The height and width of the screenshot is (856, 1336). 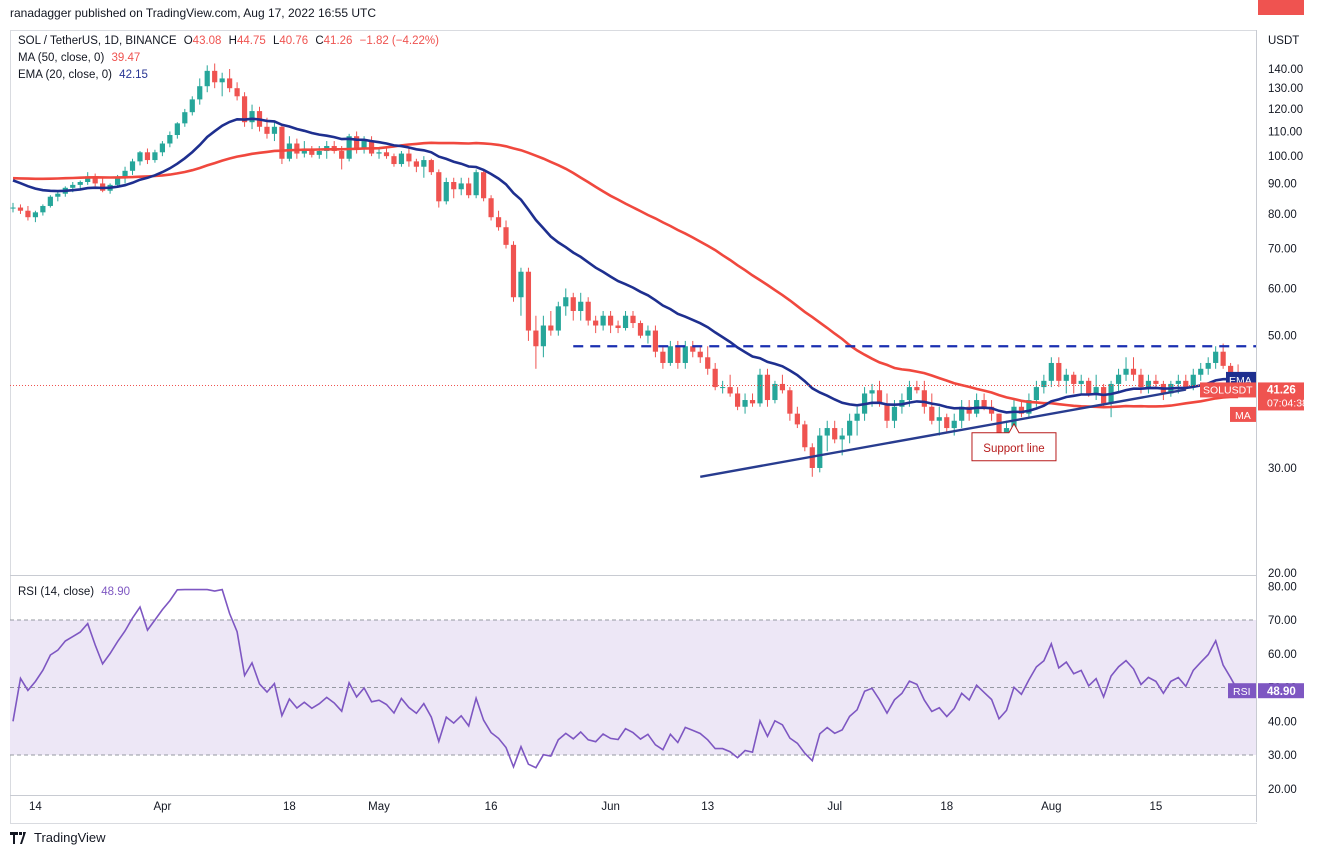 What do you see at coordinates (65, 75) in the screenshot?
I see `ema-legend-label: EMA (20, close, 0)` at bounding box center [65, 75].